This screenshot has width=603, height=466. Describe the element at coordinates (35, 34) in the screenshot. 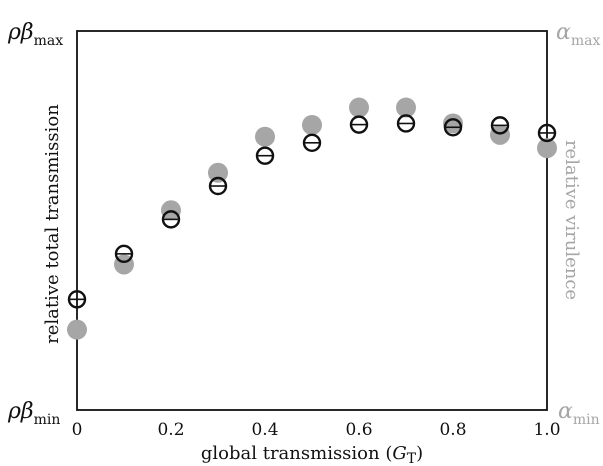

I see `left-top-label: ρβmax` at that location.